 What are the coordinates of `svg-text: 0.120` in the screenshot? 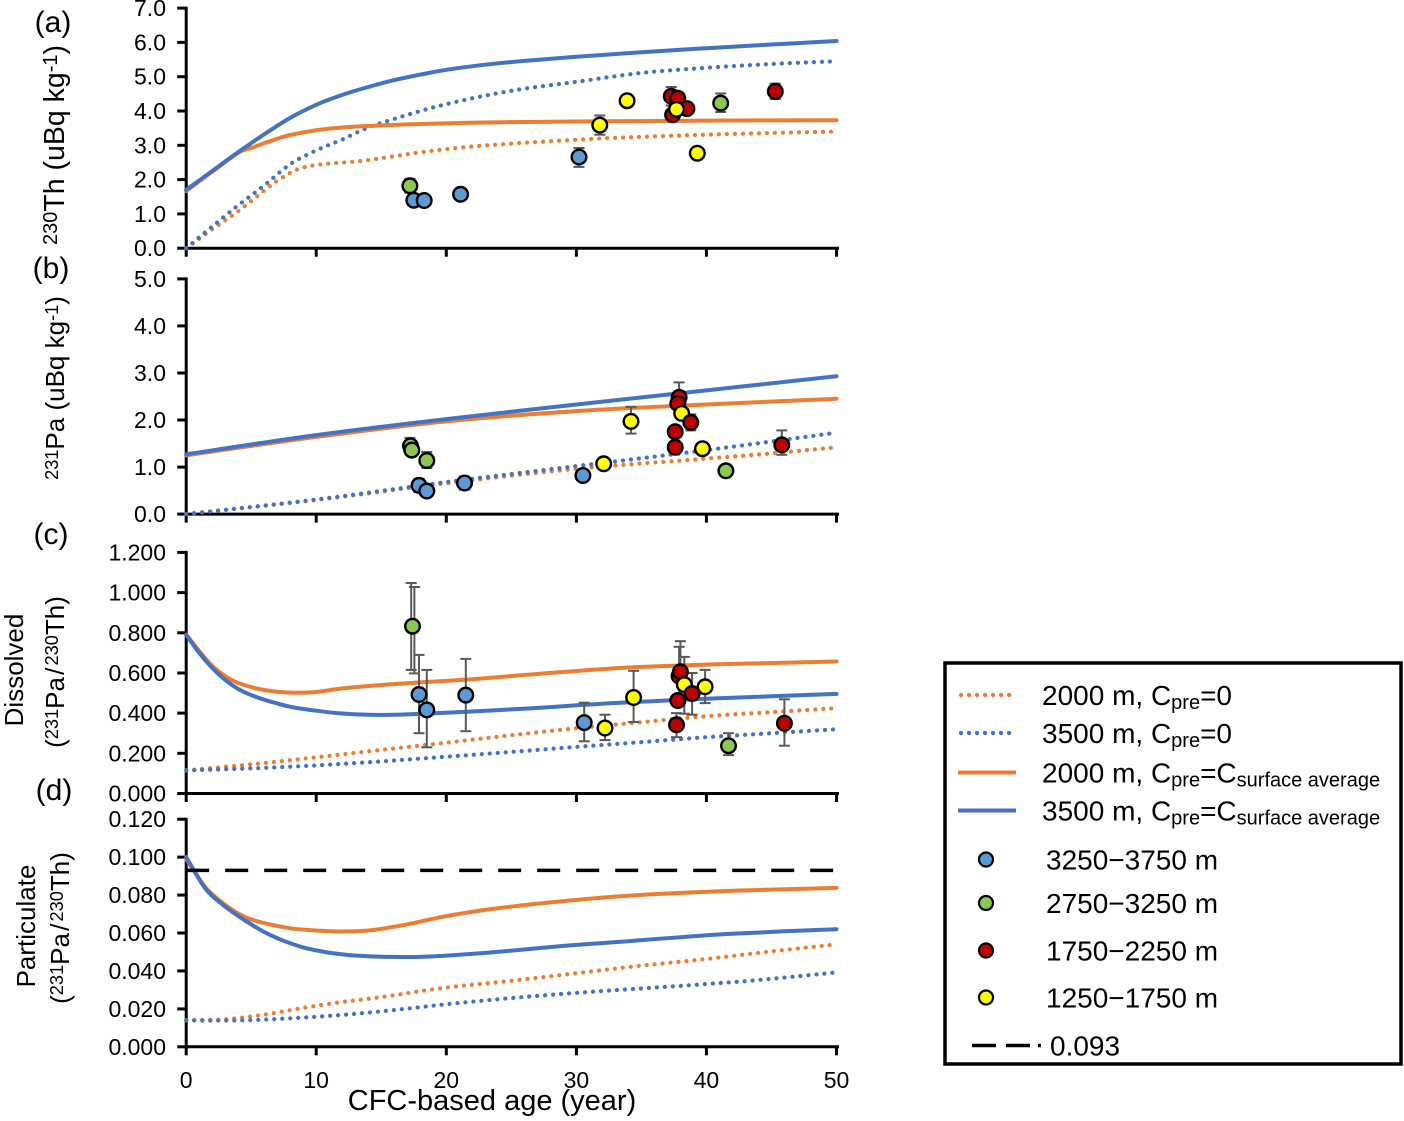 It's located at (137, 819).